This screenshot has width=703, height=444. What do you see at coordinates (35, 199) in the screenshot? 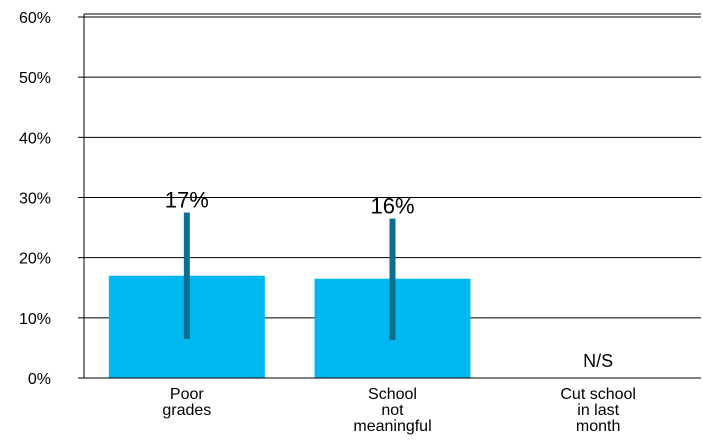
I see `y-tick-label: 30%` at bounding box center [35, 199].